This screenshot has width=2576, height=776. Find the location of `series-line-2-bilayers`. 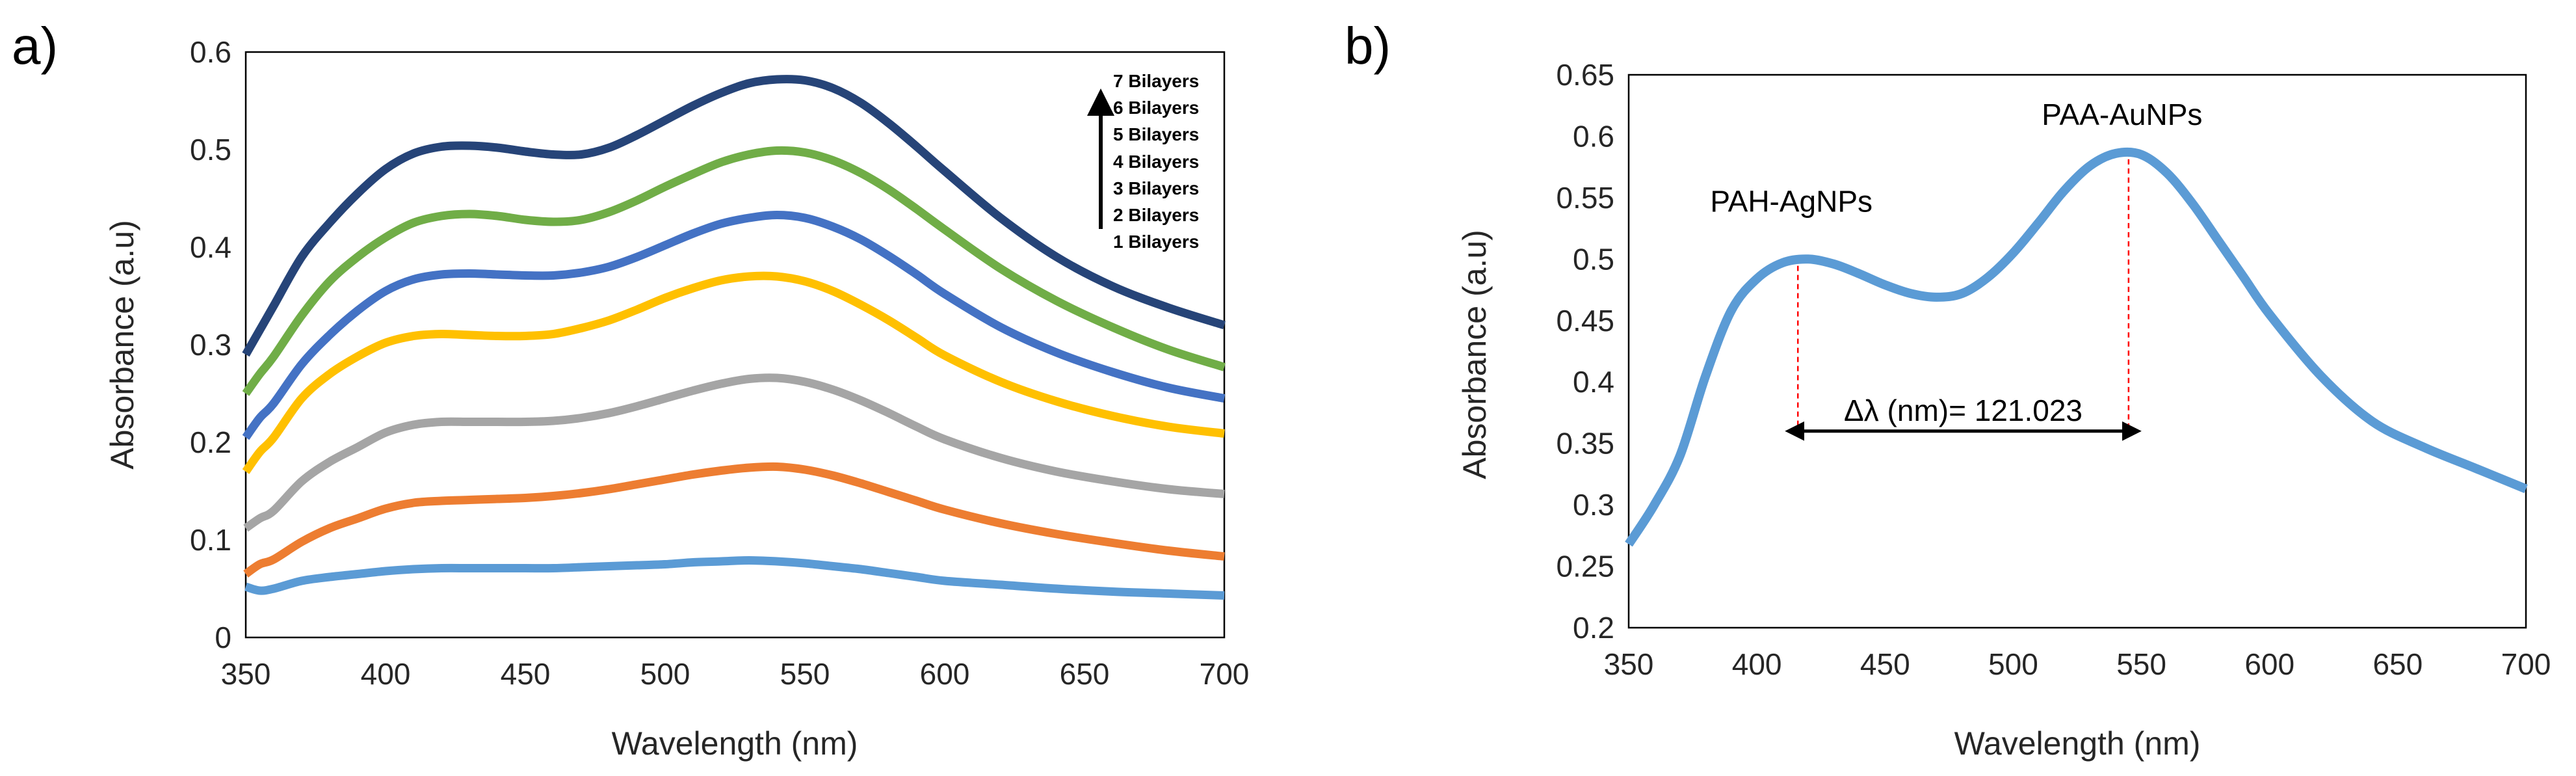

series-line-2-bilayers is located at coordinates (734, 520).